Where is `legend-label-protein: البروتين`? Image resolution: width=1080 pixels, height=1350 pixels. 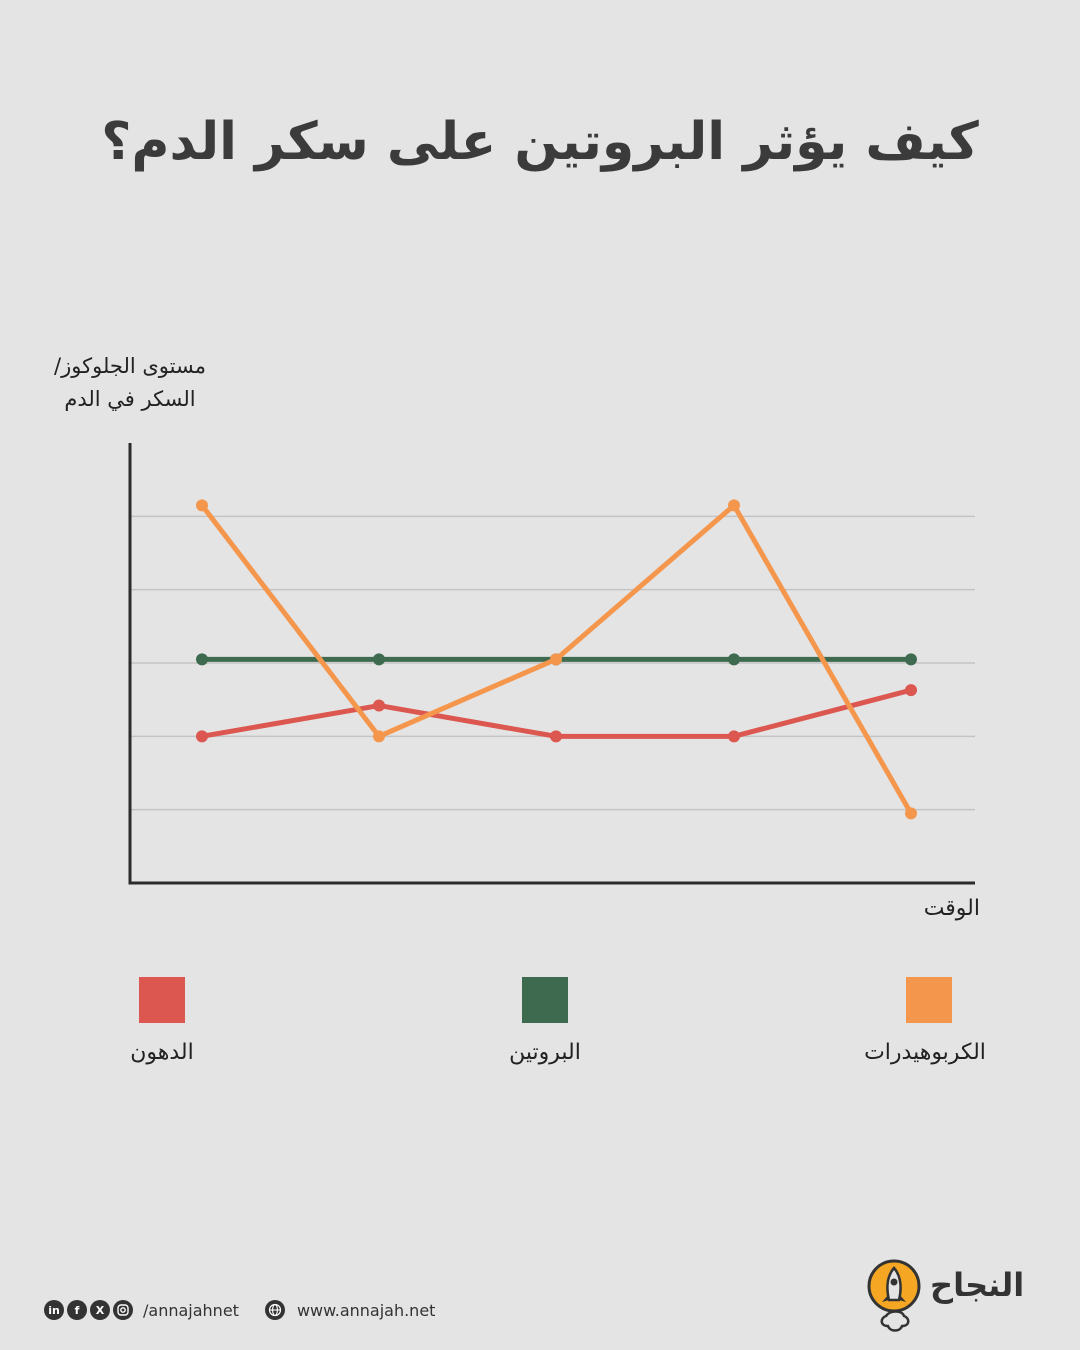 legend-label-protein: البروتين is located at coordinates (545, 1052).